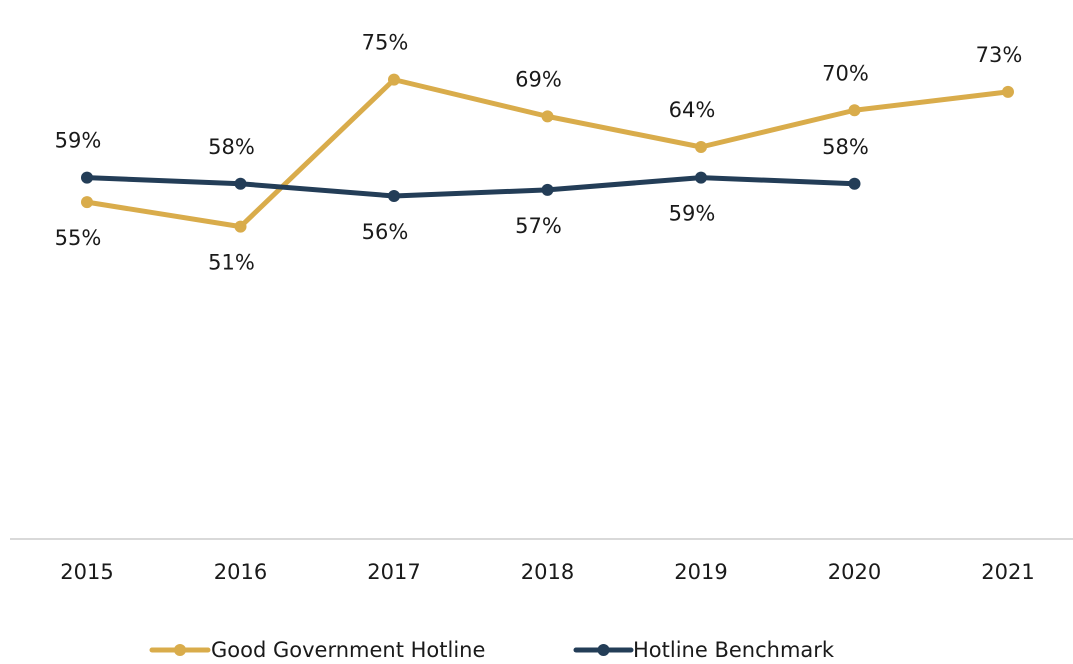 The image size is (1073, 664). What do you see at coordinates (538, 79) in the screenshot?
I see `data-label: 69%` at bounding box center [538, 79].